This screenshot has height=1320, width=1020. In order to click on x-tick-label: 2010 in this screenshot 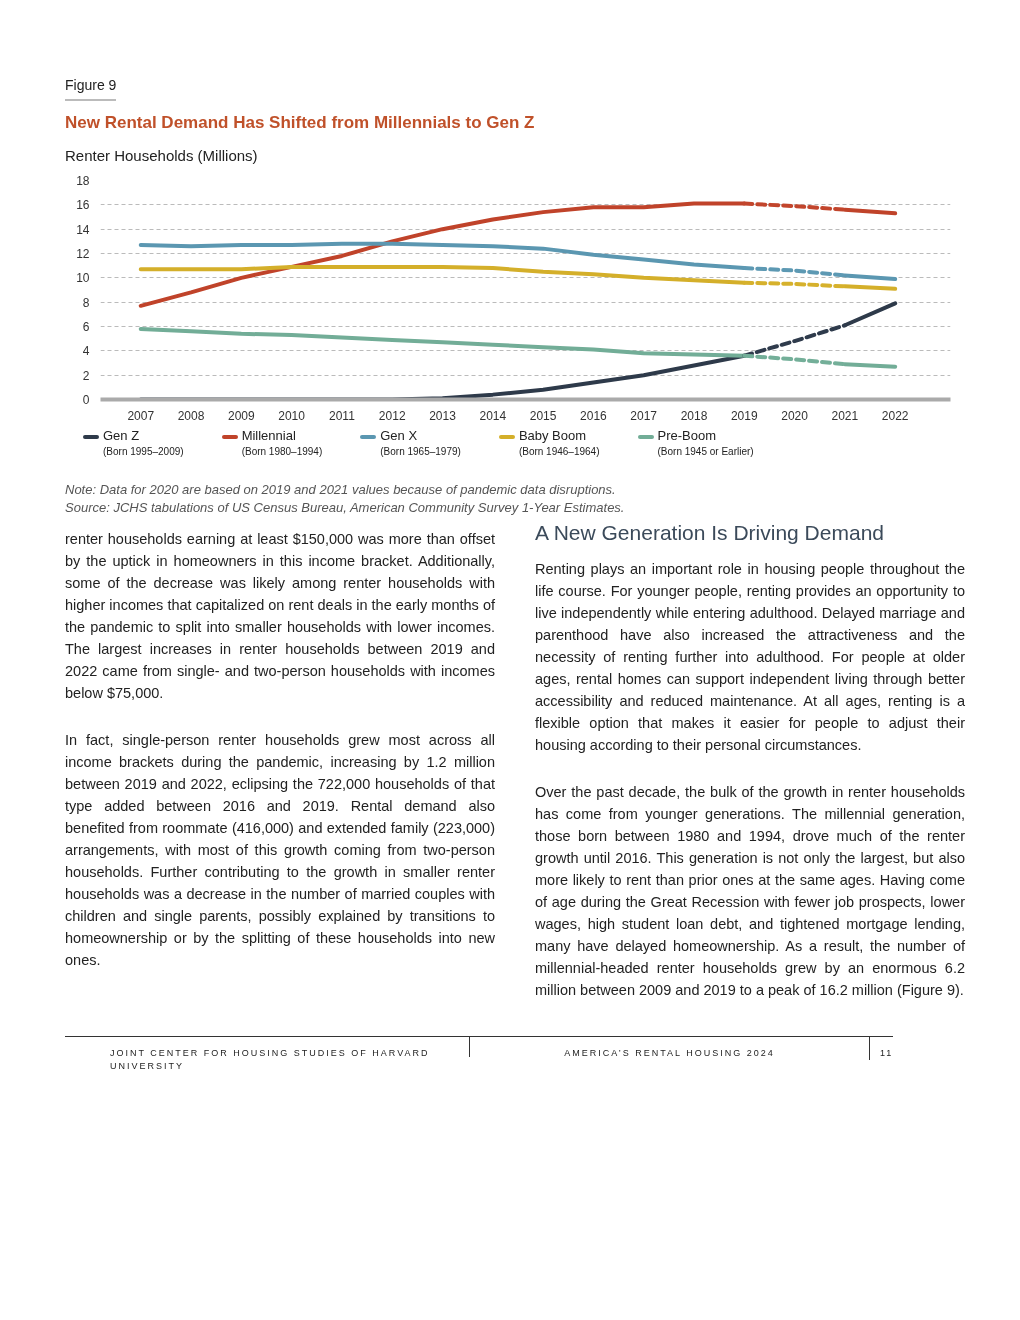, I will do `click(292, 415)`.